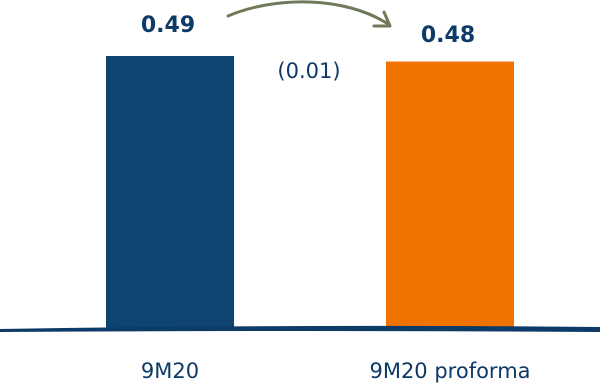  I want to click on value-labels-group: 0.49 0.48, so click(308, 30).